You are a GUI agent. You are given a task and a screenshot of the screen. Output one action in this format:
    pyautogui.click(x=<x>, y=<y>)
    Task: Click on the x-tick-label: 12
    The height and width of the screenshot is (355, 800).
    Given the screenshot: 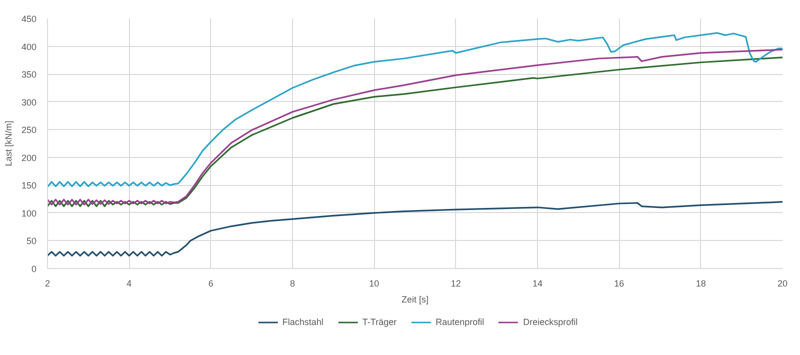 What is the action you would take?
    pyautogui.click(x=455, y=283)
    